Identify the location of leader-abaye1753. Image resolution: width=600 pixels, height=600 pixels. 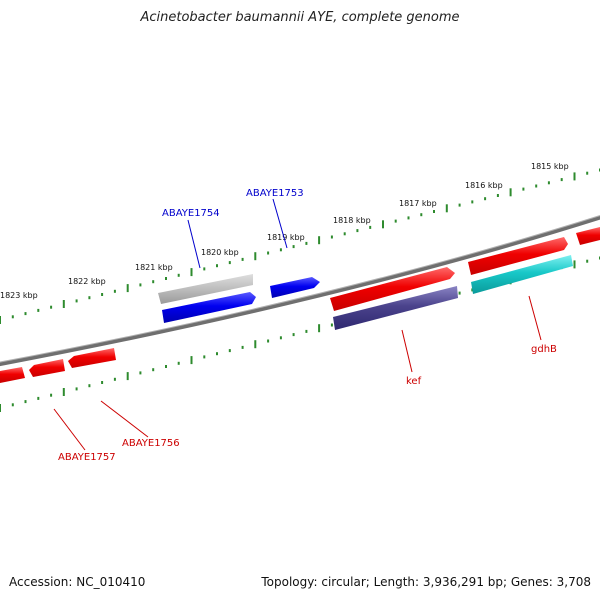
(280, 223).